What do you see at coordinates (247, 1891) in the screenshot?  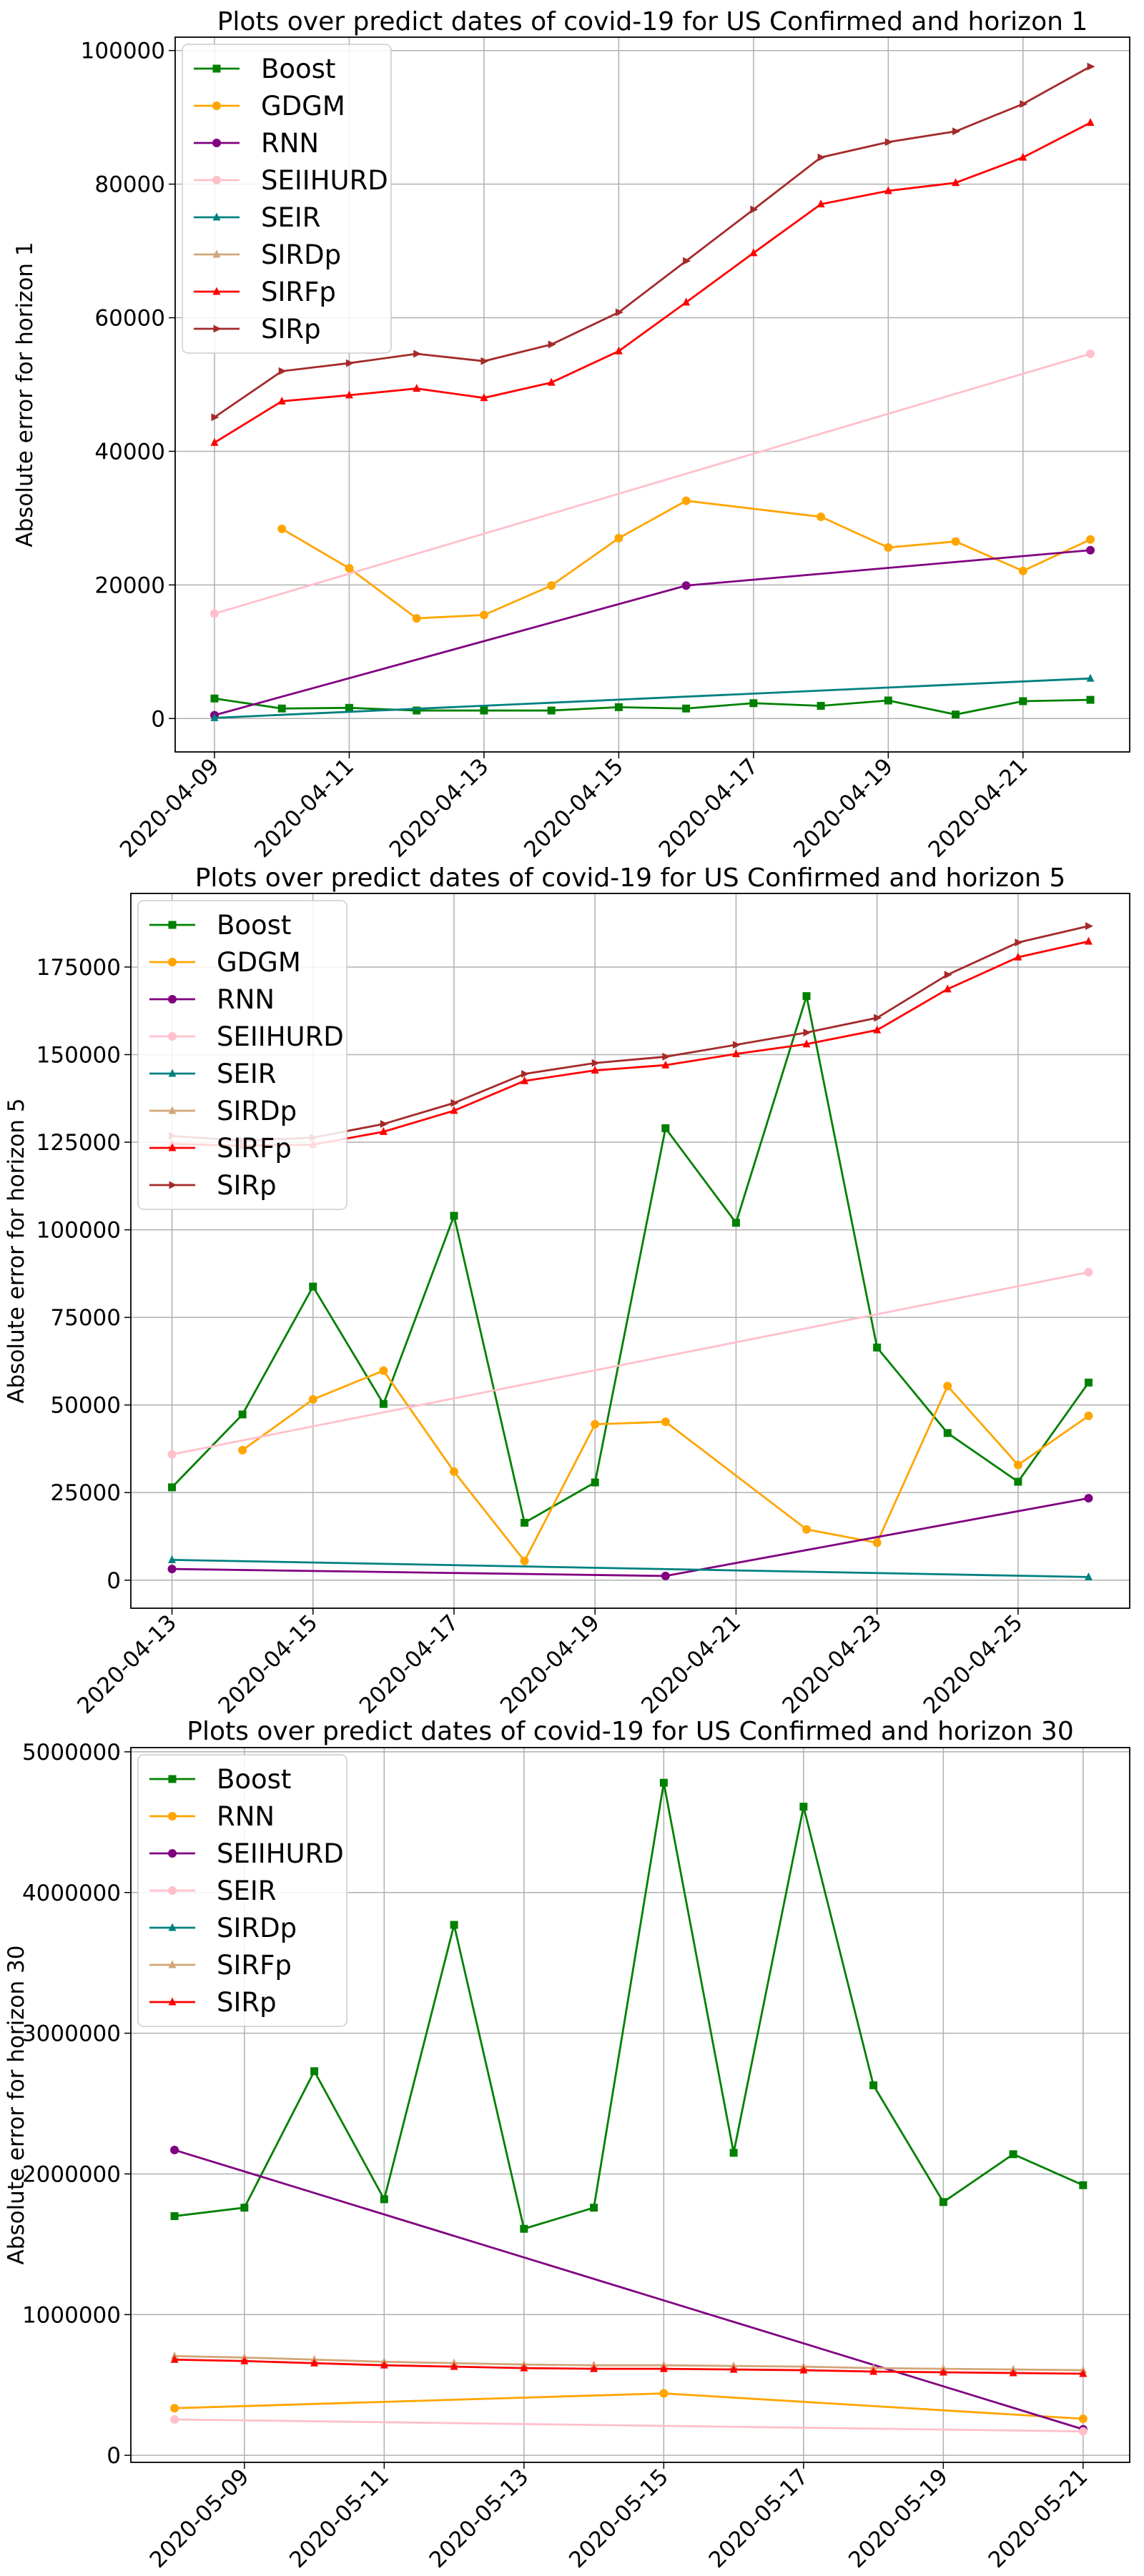 I see `legend-entry: SEIR` at bounding box center [247, 1891].